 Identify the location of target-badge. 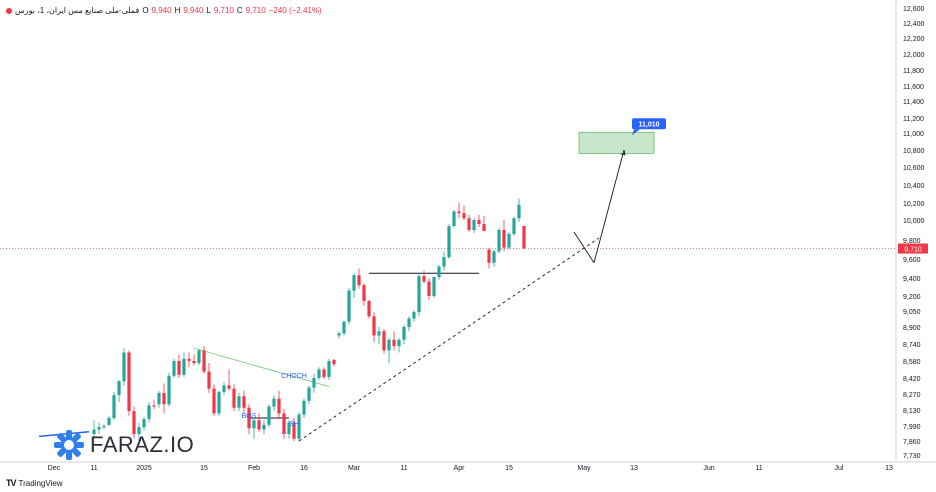
(649, 124).